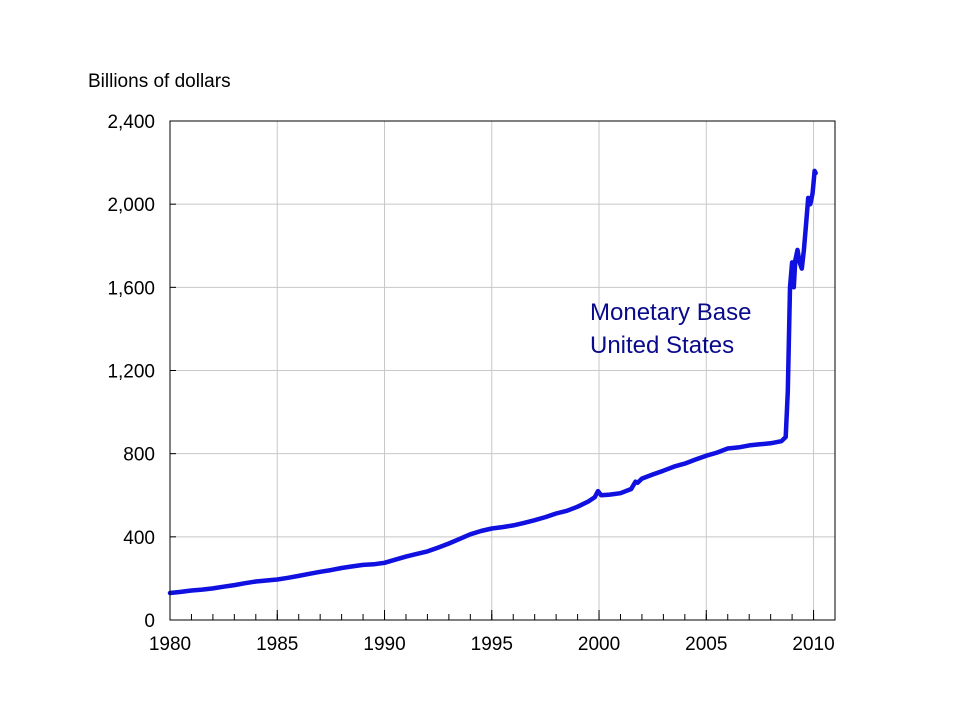  Describe the element at coordinates (492, 644) in the screenshot. I see `x-tick-label: 1995` at that location.